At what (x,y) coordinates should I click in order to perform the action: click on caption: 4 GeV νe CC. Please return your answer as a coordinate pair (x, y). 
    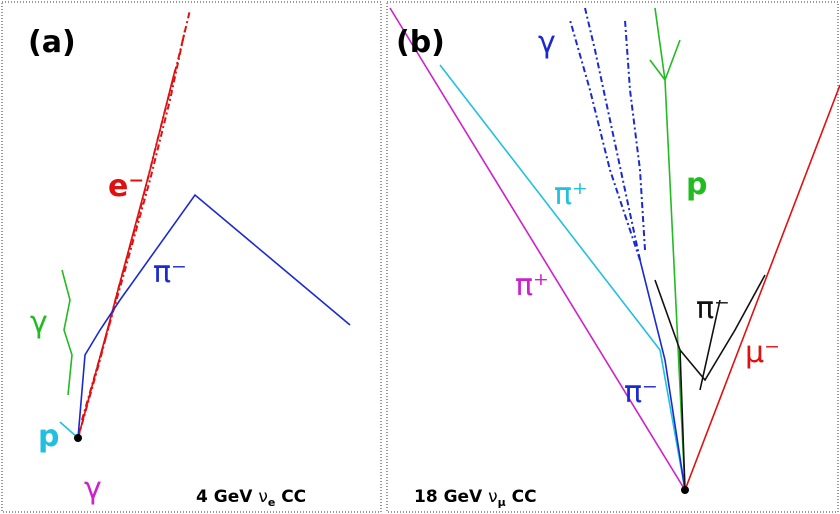
    Looking at the image, I should click on (251, 499).